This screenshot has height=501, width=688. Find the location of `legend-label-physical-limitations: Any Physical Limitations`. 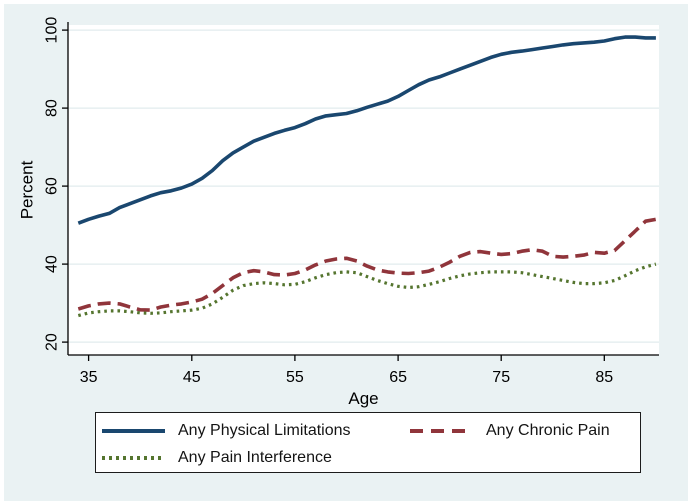

legend-label-physical-limitations: Any Physical Limitations is located at coordinates (264, 430).